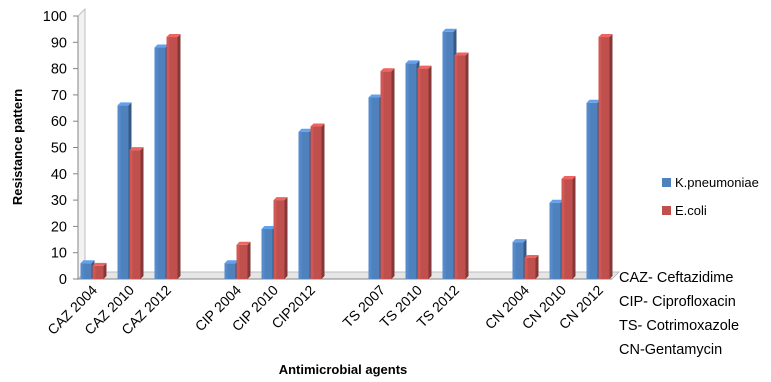 The height and width of the screenshot is (382, 771). I want to click on bar-e-coli-caz-2004, so click(99, 270).